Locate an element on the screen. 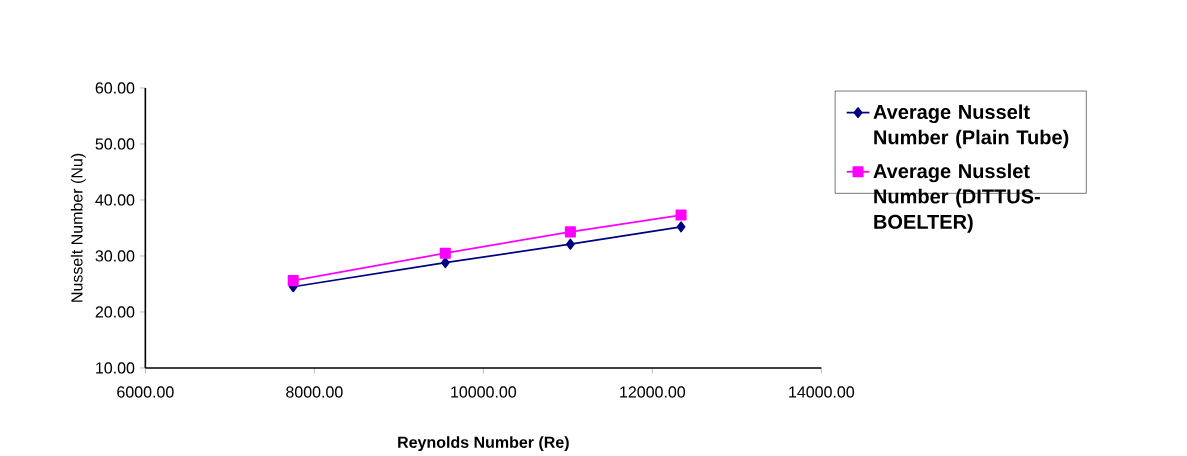 This screenshot has height=456, width=1187. x-tick-label: 12000.00 is located at coordinates (653, 392).